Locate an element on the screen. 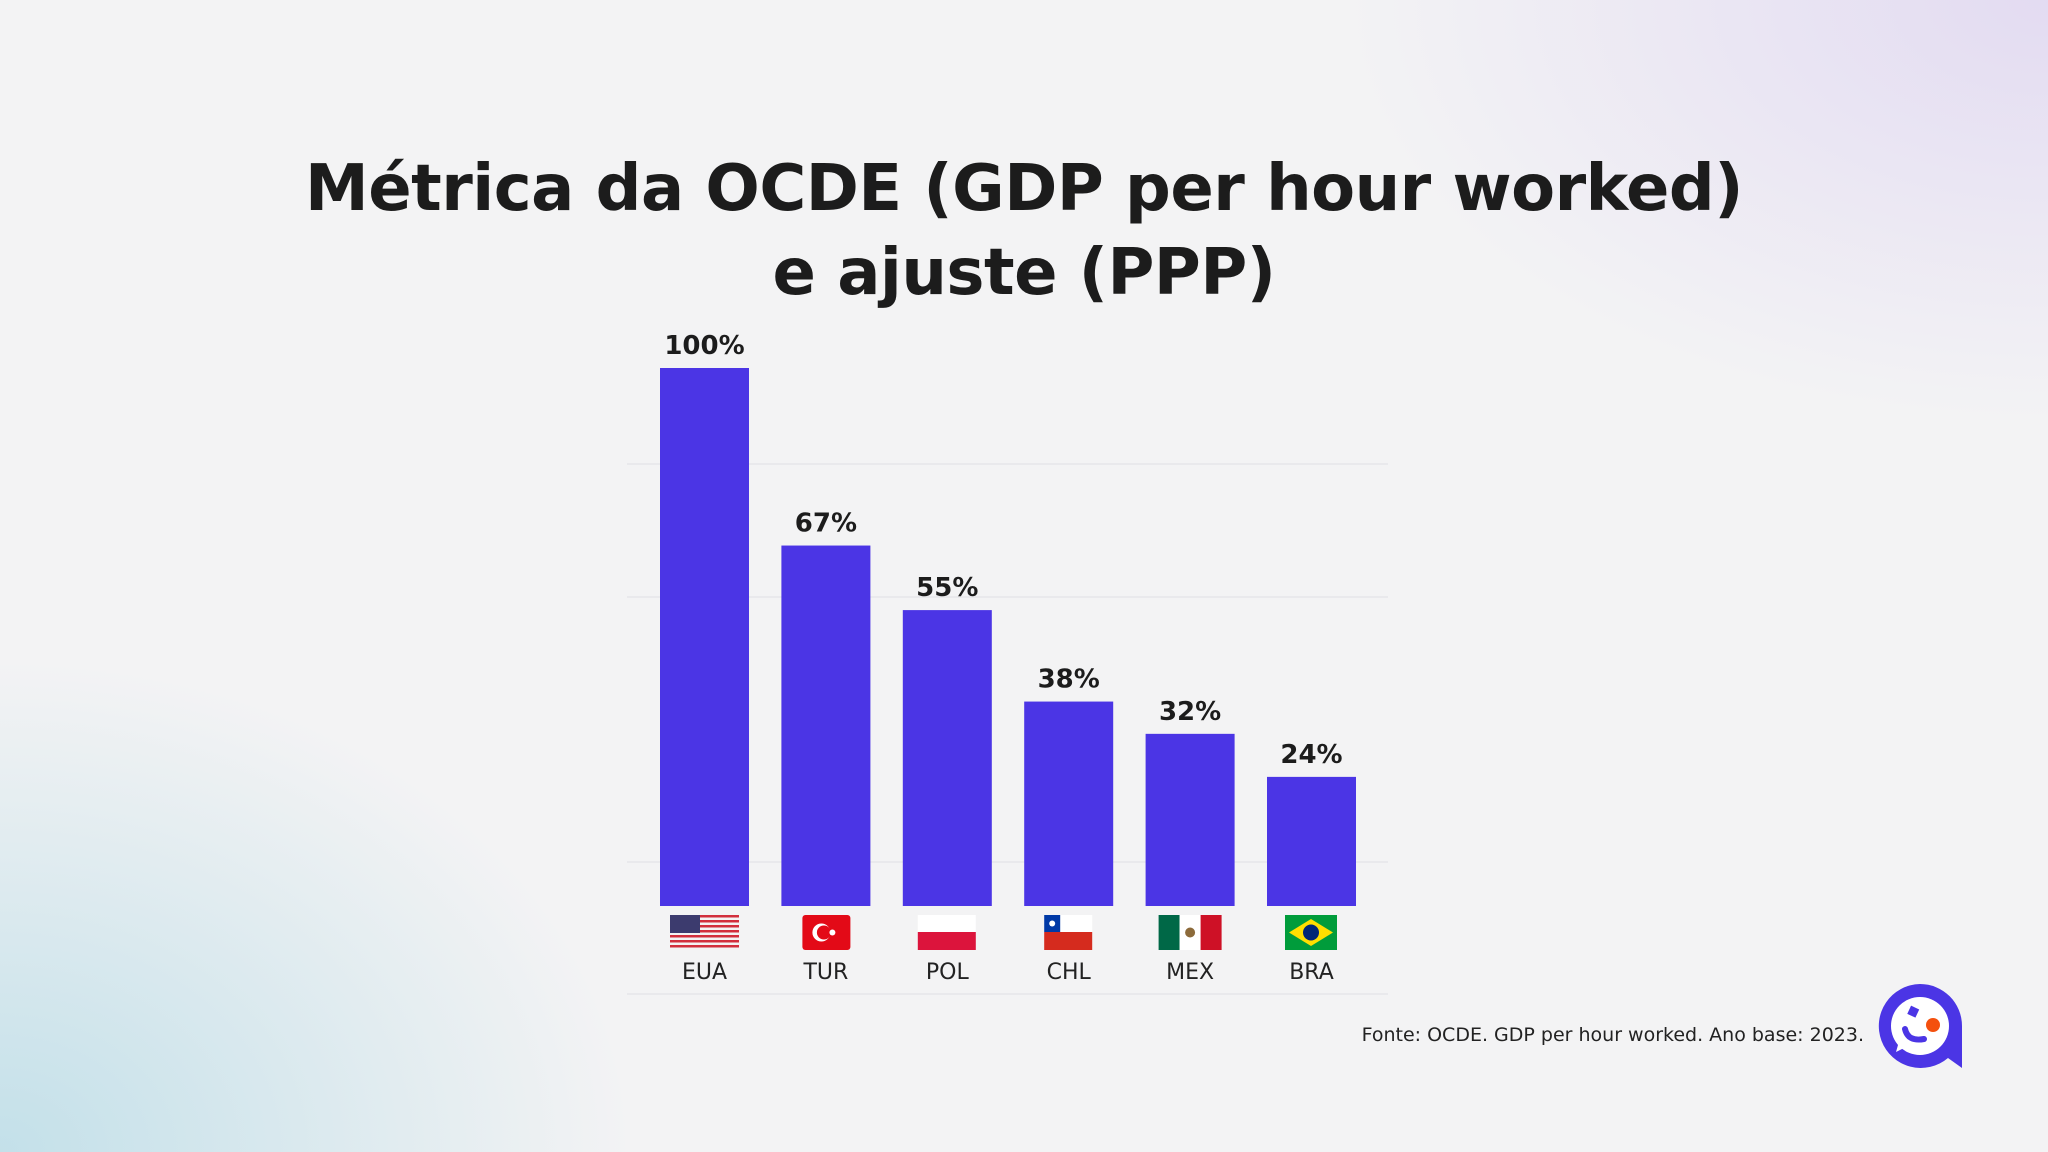 This screenshot has height=1152, width=2048. bar-eua is located at coordinates (704, 637).